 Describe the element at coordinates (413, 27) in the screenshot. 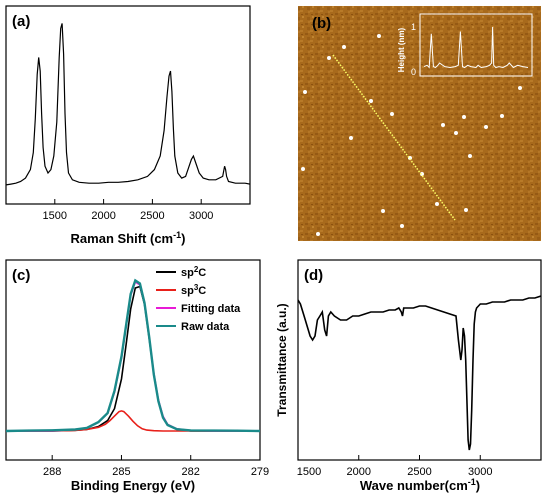

I see `inset-y-tick-label: 1` at that location.